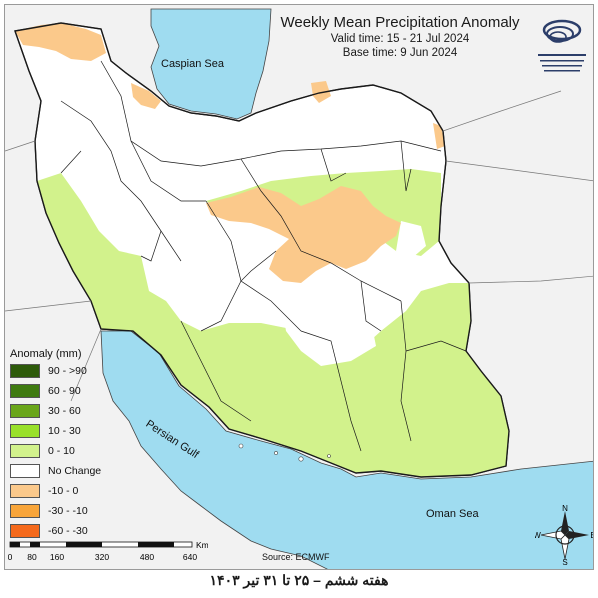  What do you see at coordinates (64, 390) in the screenshot?
I see `legend-label: 60 - 90` at bounding box center [64, 390].